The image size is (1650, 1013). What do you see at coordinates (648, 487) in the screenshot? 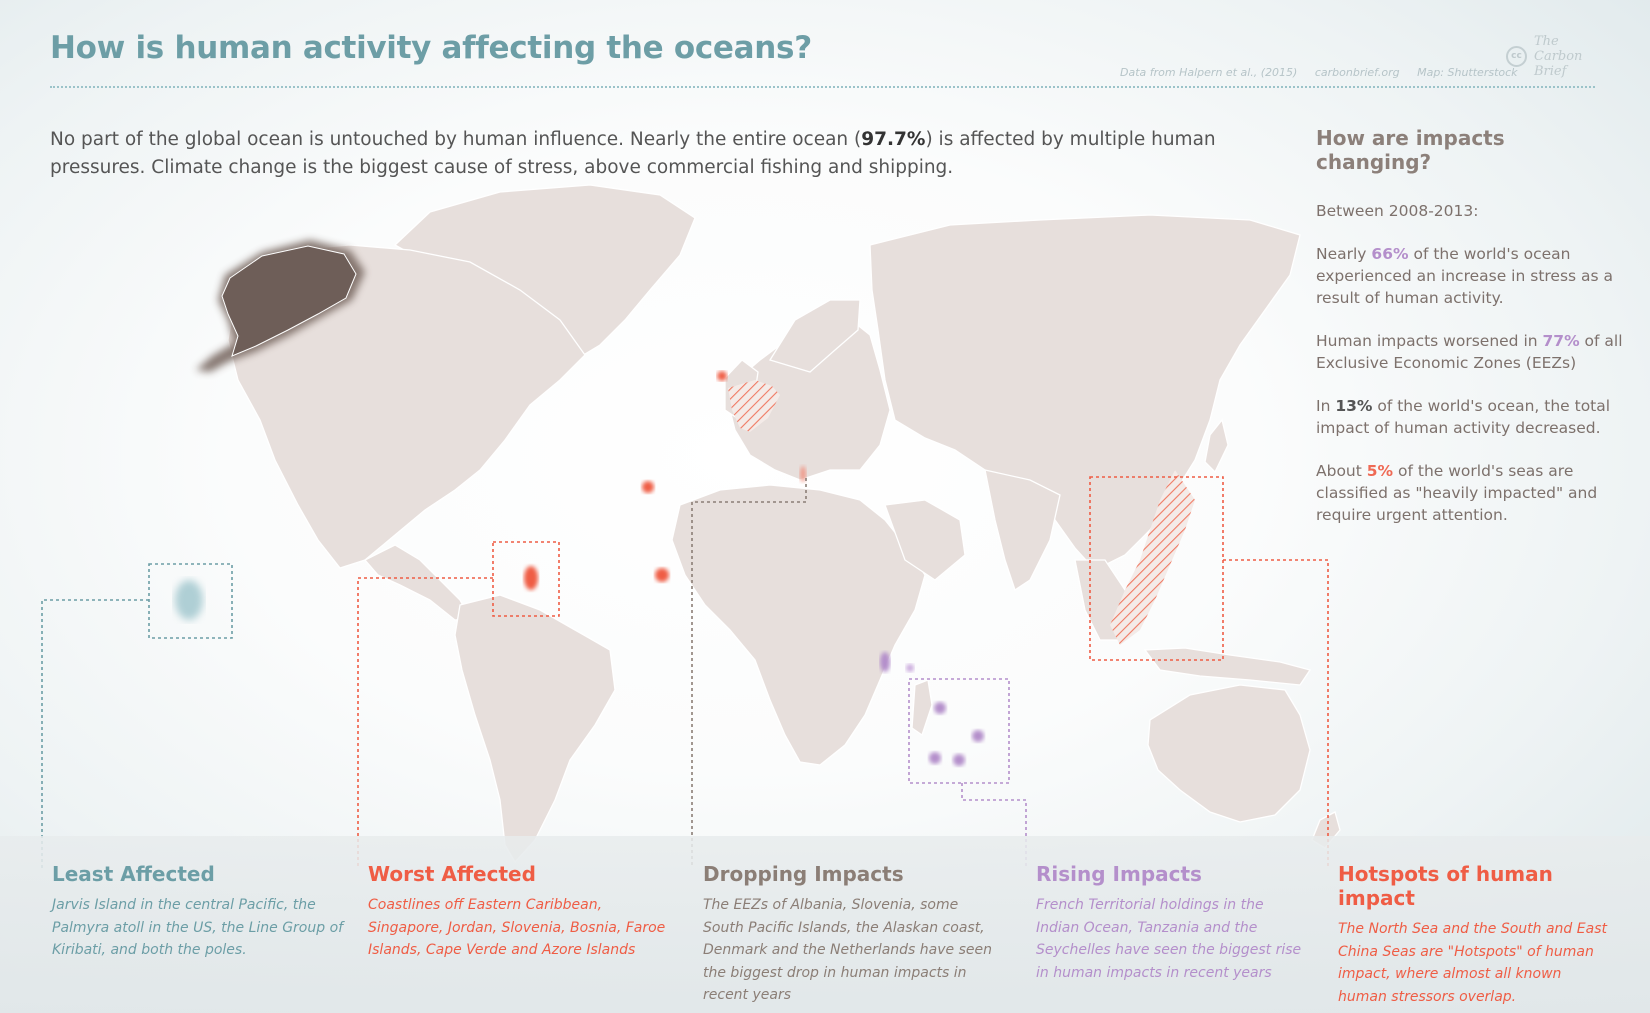
I see `azores-worst` at bounding box center [648, 487].